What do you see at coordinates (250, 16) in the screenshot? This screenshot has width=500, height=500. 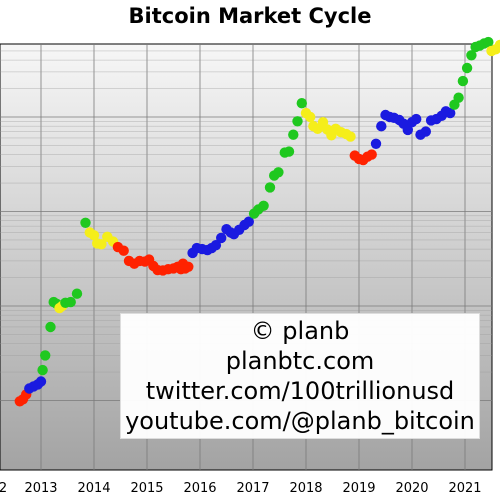 I see `chart-title: Bitcoin Market Cycle` at bounding box center [250, 16].